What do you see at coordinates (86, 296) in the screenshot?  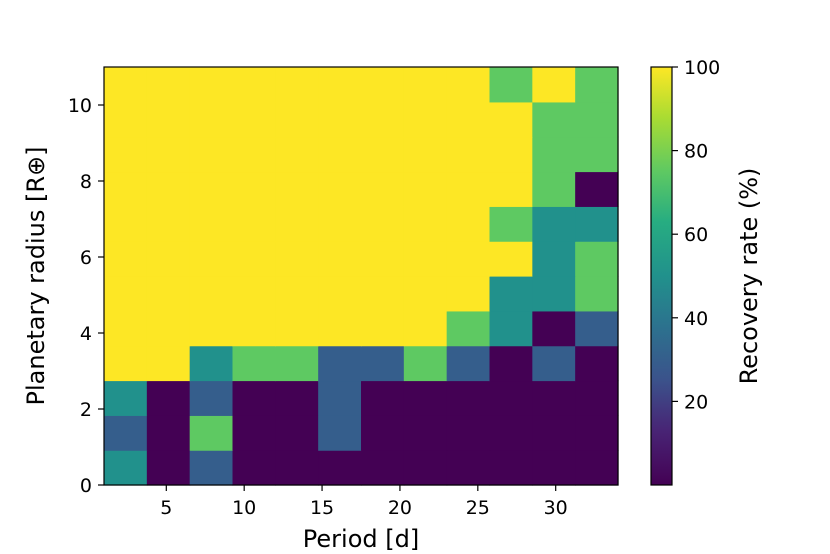 I see `y-axis-ticks: 0 2 4 6 8 10` at bounding box center [86, 296].